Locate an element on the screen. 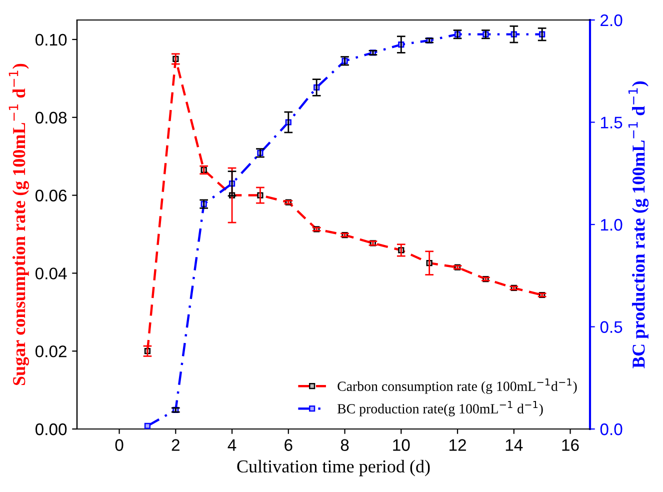  legend-label: Carbon consumption rate (g 100mL$^{−1}$d$^{−1}$) is located at coordinates (457, 386).